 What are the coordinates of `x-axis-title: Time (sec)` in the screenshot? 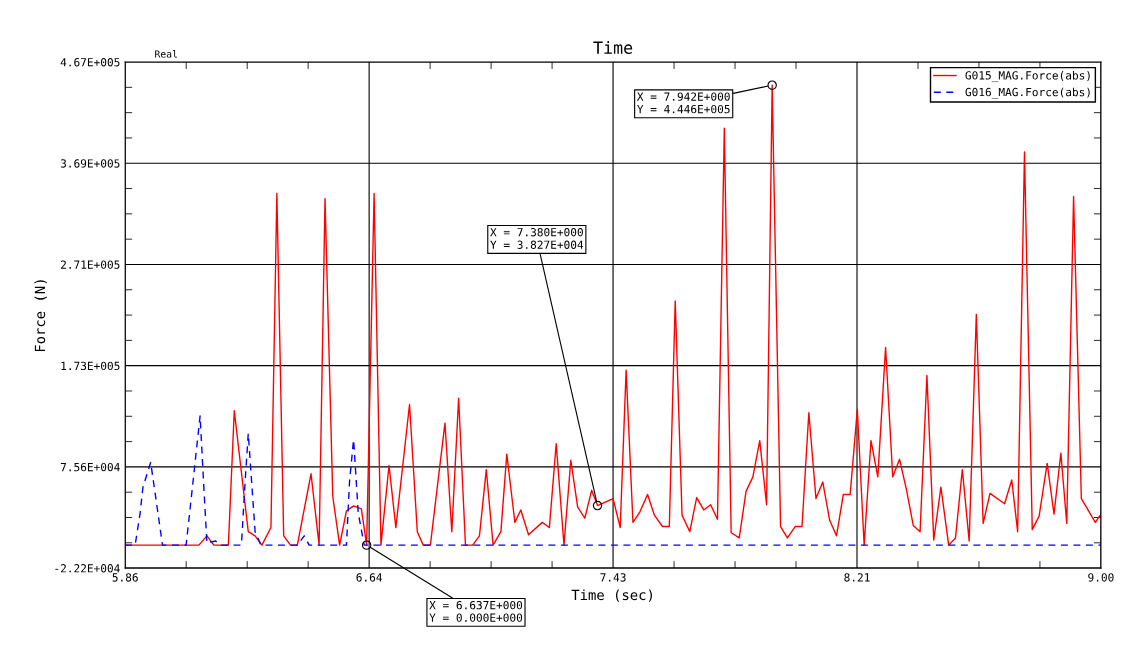 It's located at (611, 595).